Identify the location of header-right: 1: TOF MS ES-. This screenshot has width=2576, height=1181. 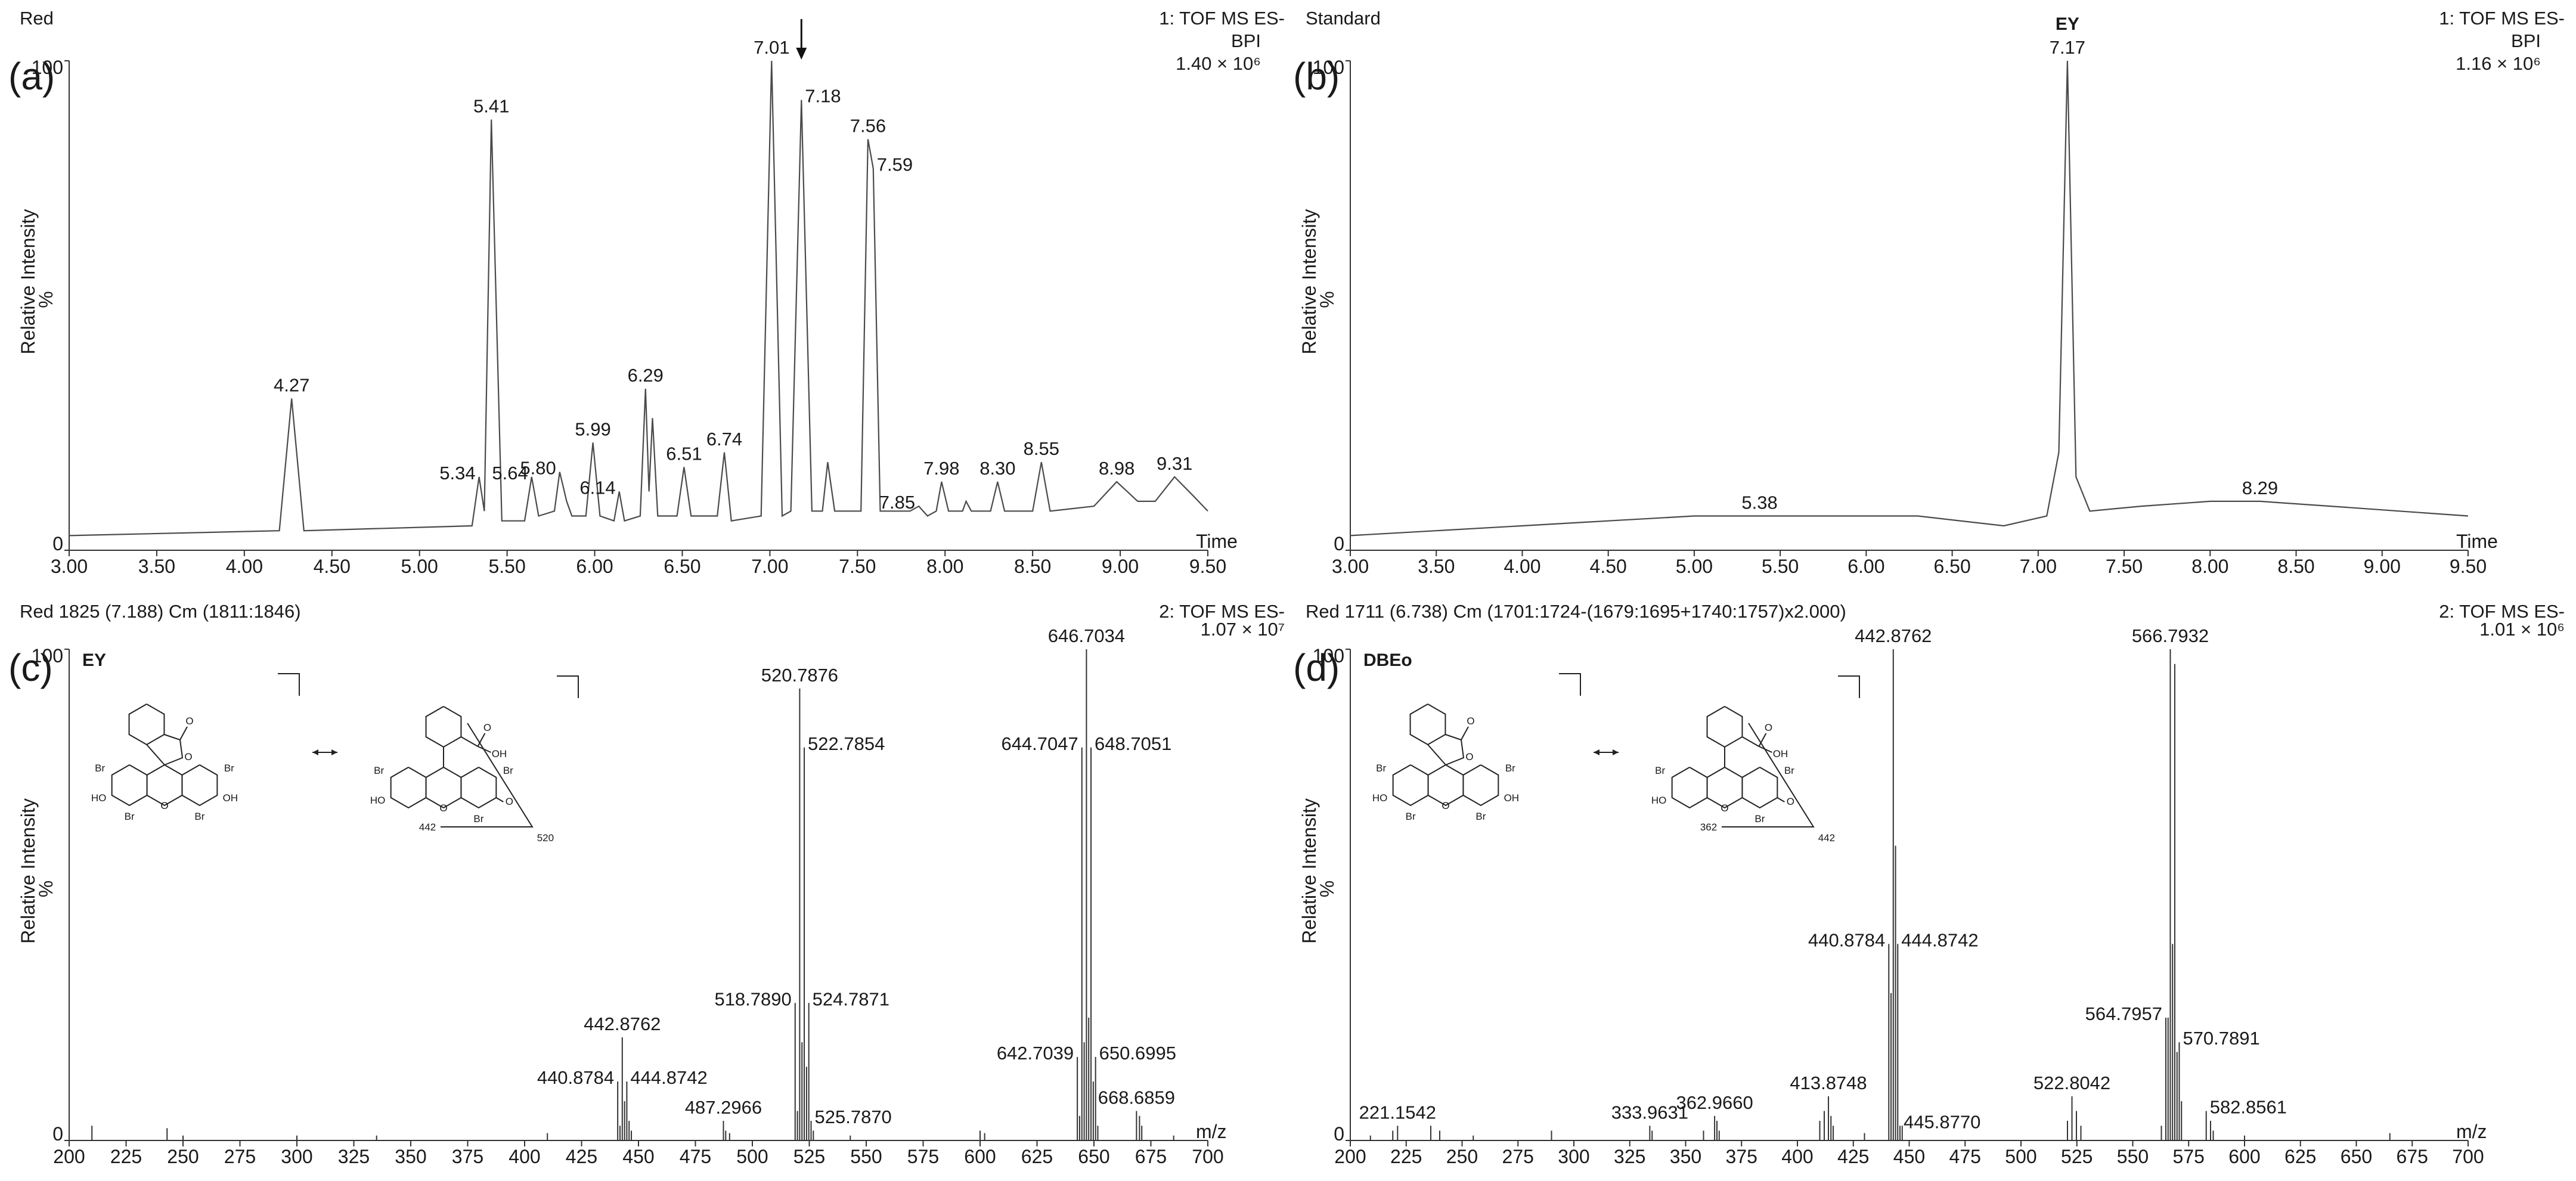
(2502, 19).